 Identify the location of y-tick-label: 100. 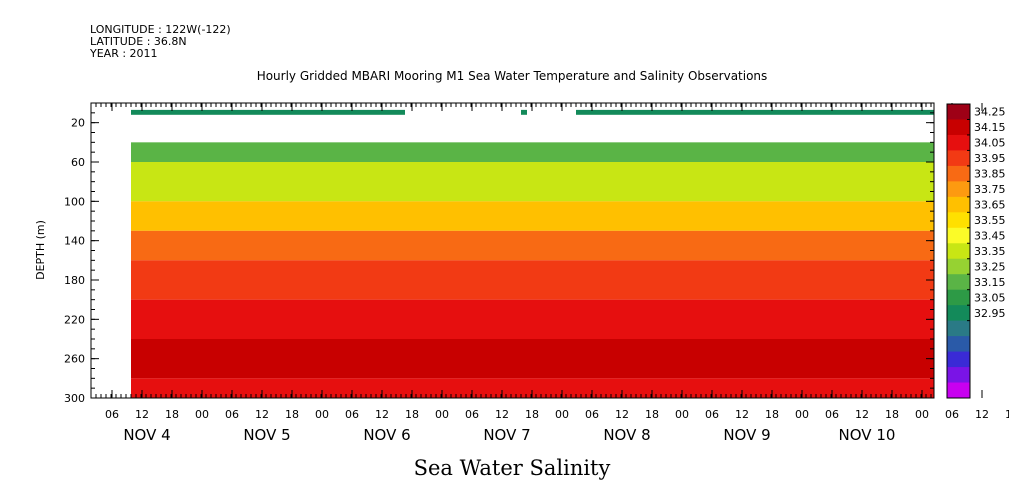
(74, 201).